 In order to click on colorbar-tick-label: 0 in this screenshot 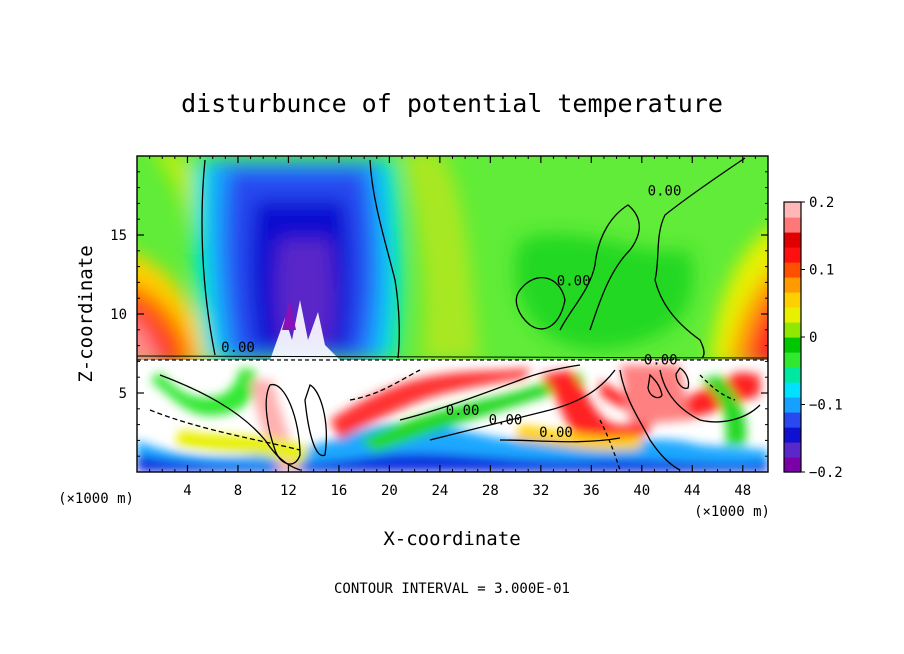, I will do `click(813, 338)`.